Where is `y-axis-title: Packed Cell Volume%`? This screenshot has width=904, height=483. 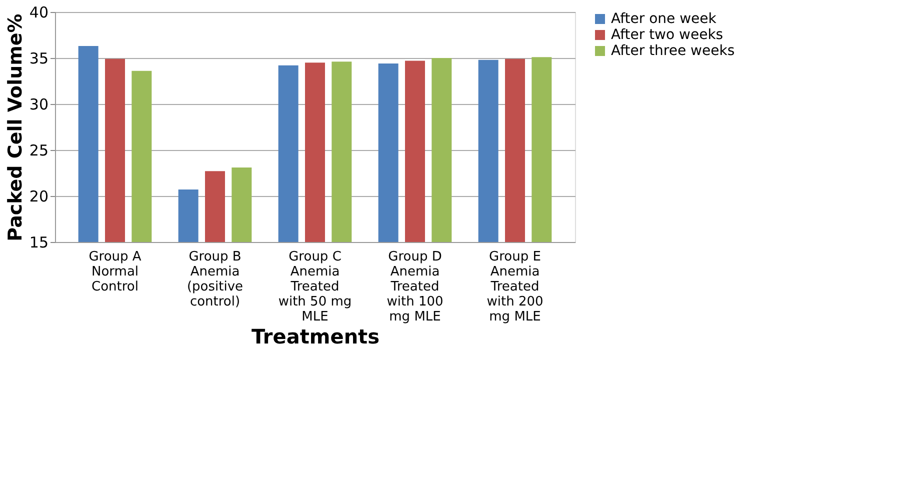
y-axis-title: Packed Cell Volume% is located at coordinates (15, 128).